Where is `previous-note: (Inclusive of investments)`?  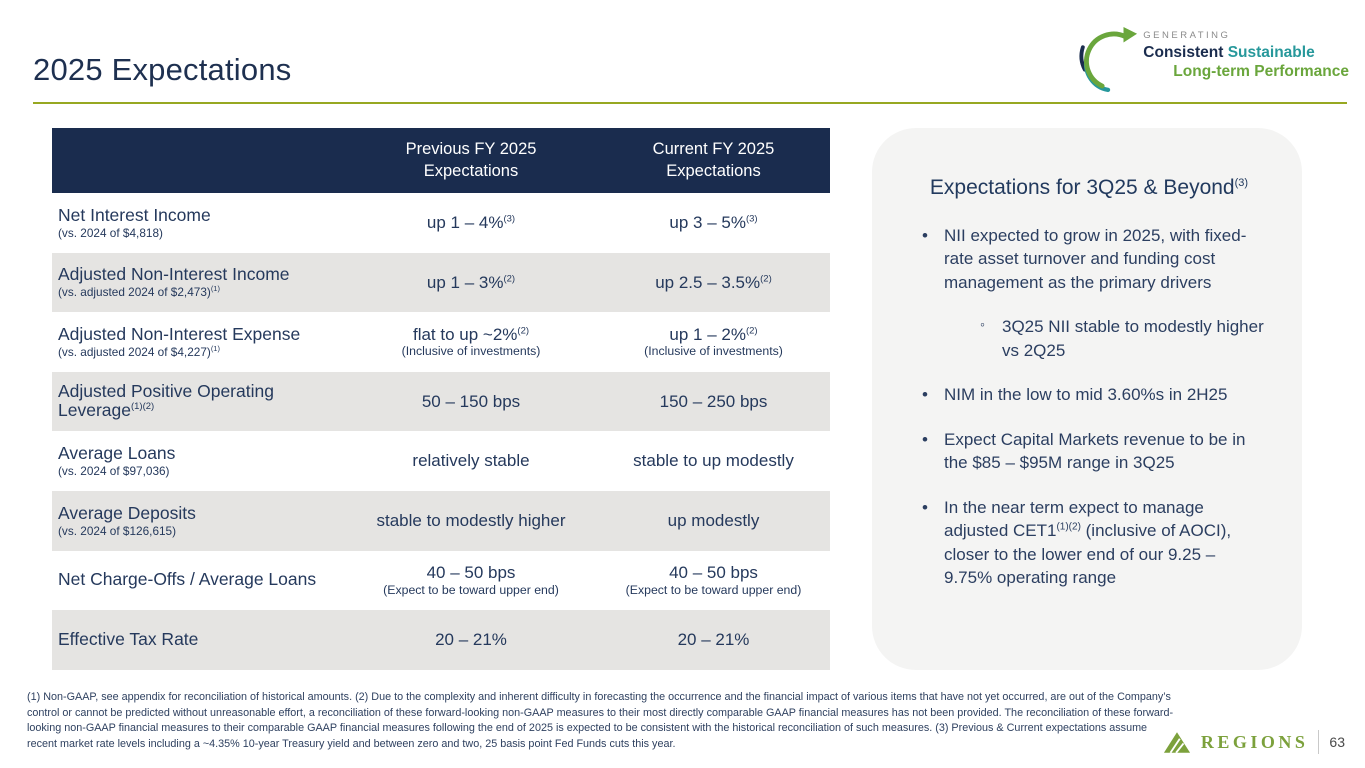 previous-note: (Inclusive of investments) is located at coordinates (471, 351).